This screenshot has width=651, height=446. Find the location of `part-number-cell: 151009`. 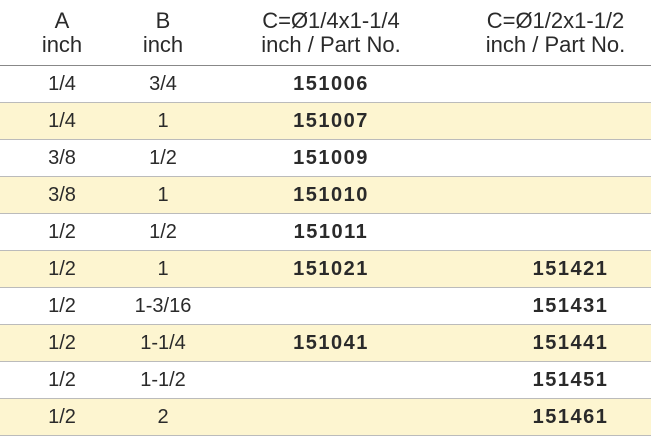

part-number-cell: 151009 is located at coordinates (331, 158).